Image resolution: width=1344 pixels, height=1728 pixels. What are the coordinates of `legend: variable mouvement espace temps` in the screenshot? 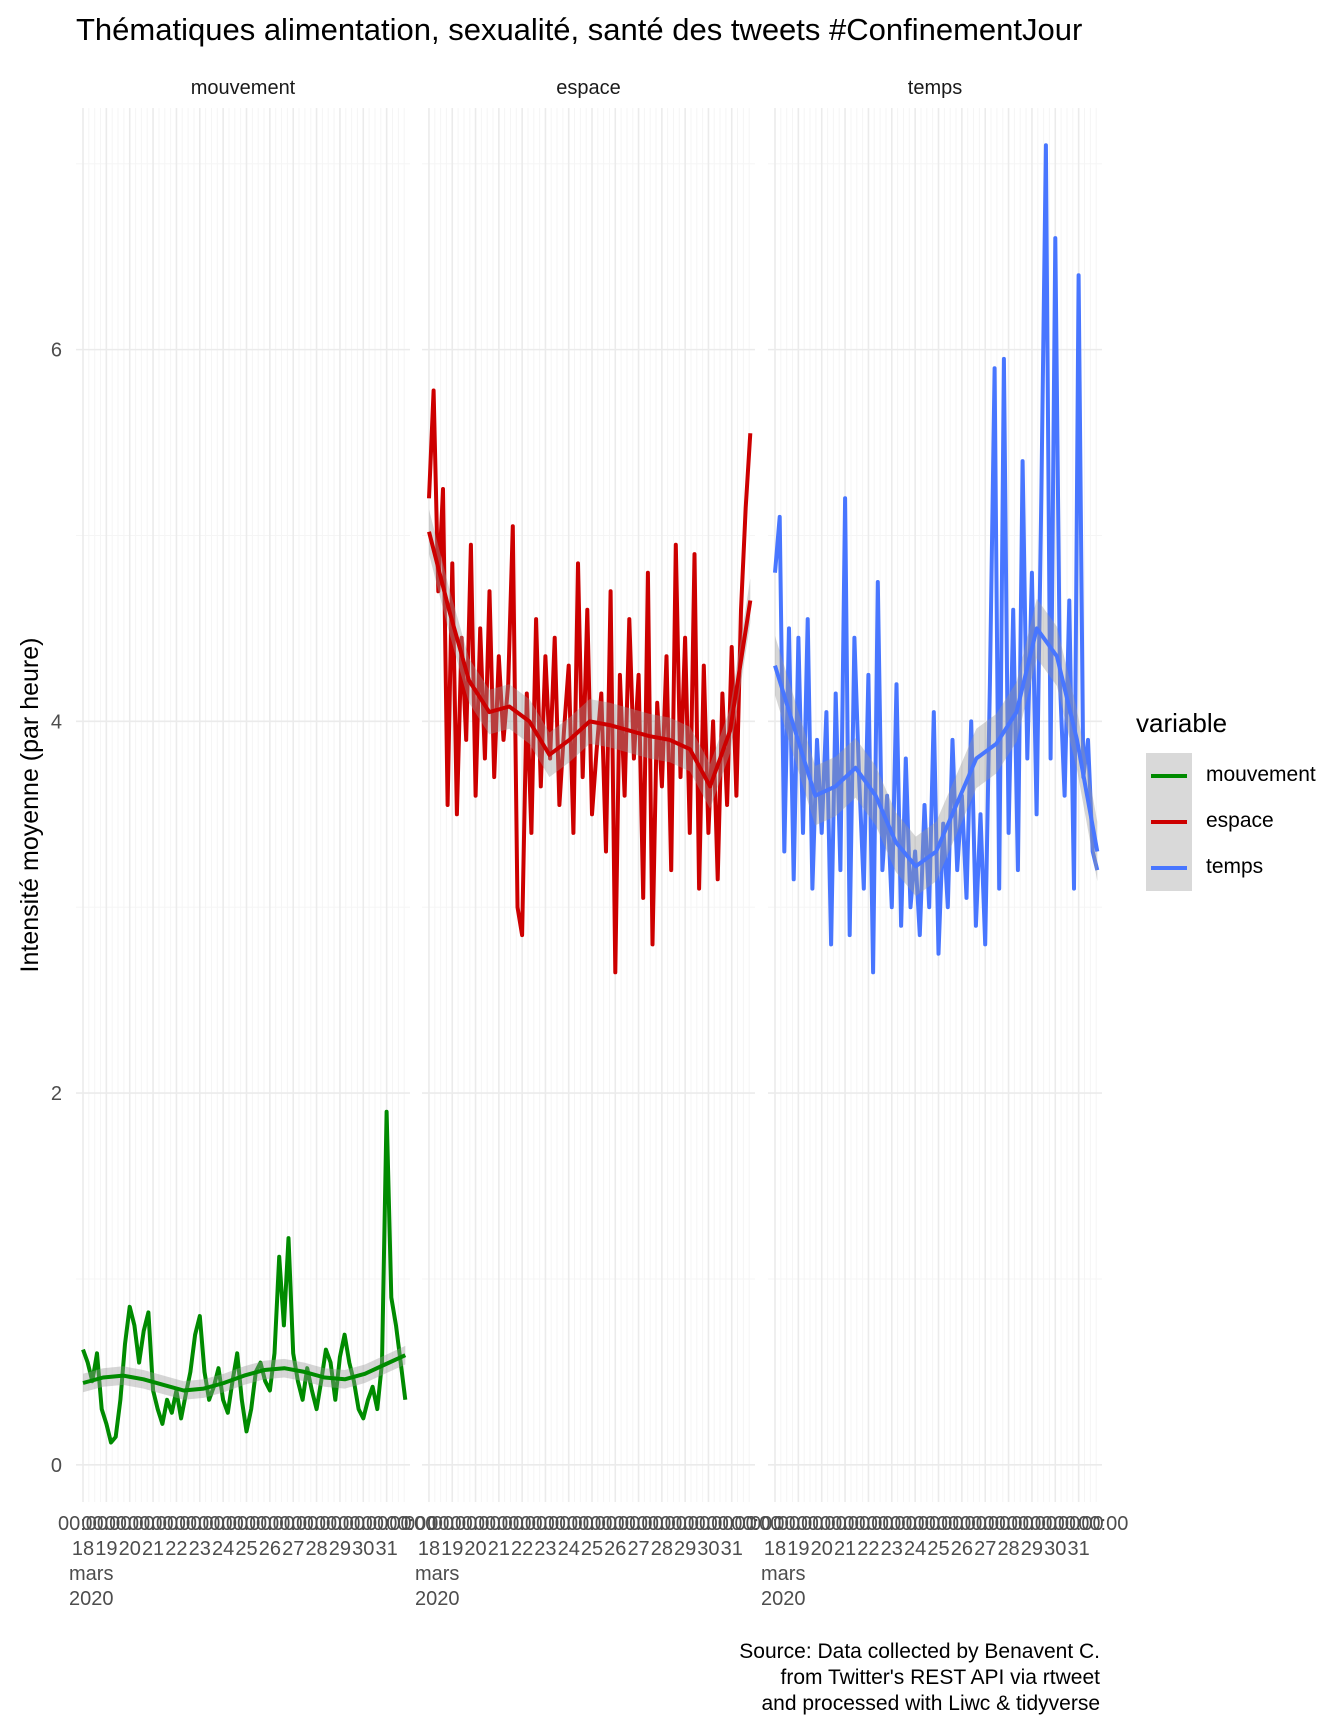 It's located at (1226, 799).